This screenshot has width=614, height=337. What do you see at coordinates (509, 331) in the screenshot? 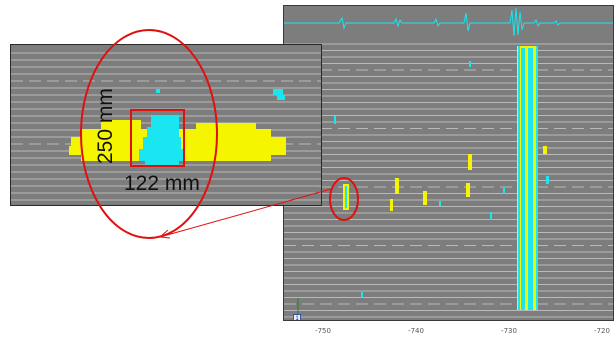
I see `x-tick-label: -730` at bounding box center [509, 331].